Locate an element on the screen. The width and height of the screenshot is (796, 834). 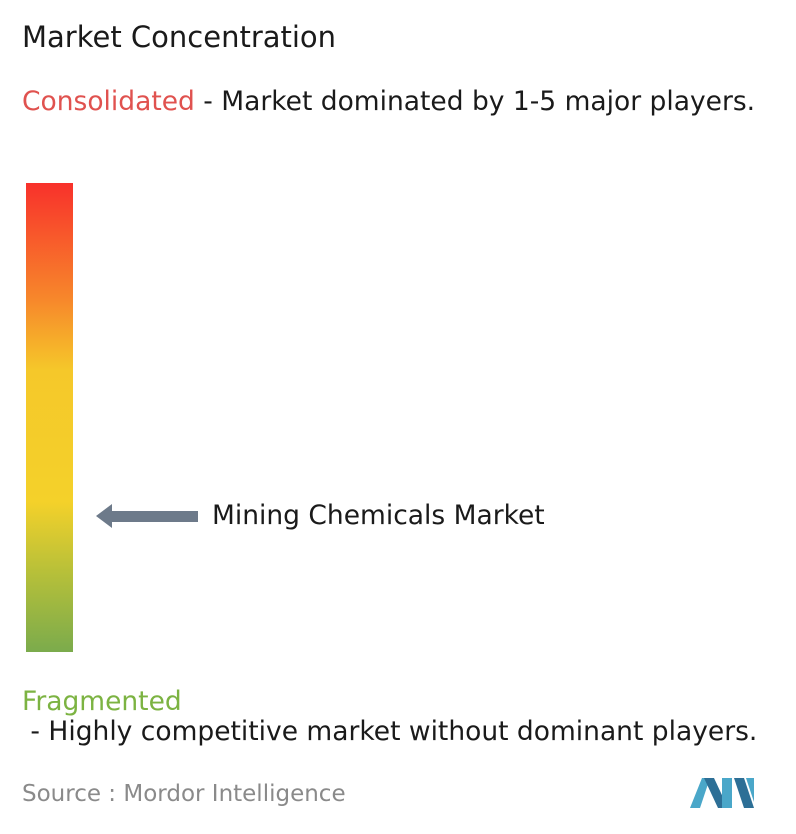
consolidated-label: Consolidated is located at coordinates (108, 101).